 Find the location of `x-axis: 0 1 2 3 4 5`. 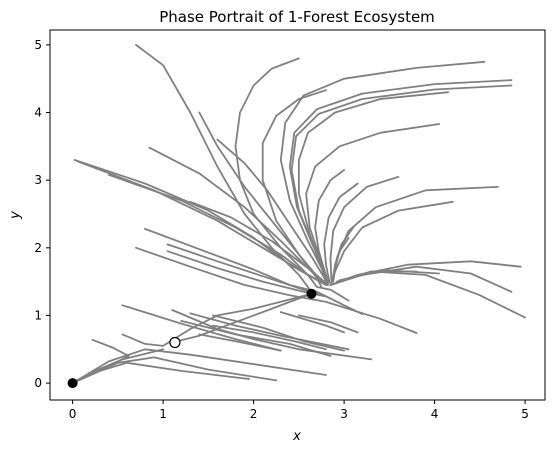

x-axis: 0 1 2 3 4 5 is located at coordinates (299, 410).